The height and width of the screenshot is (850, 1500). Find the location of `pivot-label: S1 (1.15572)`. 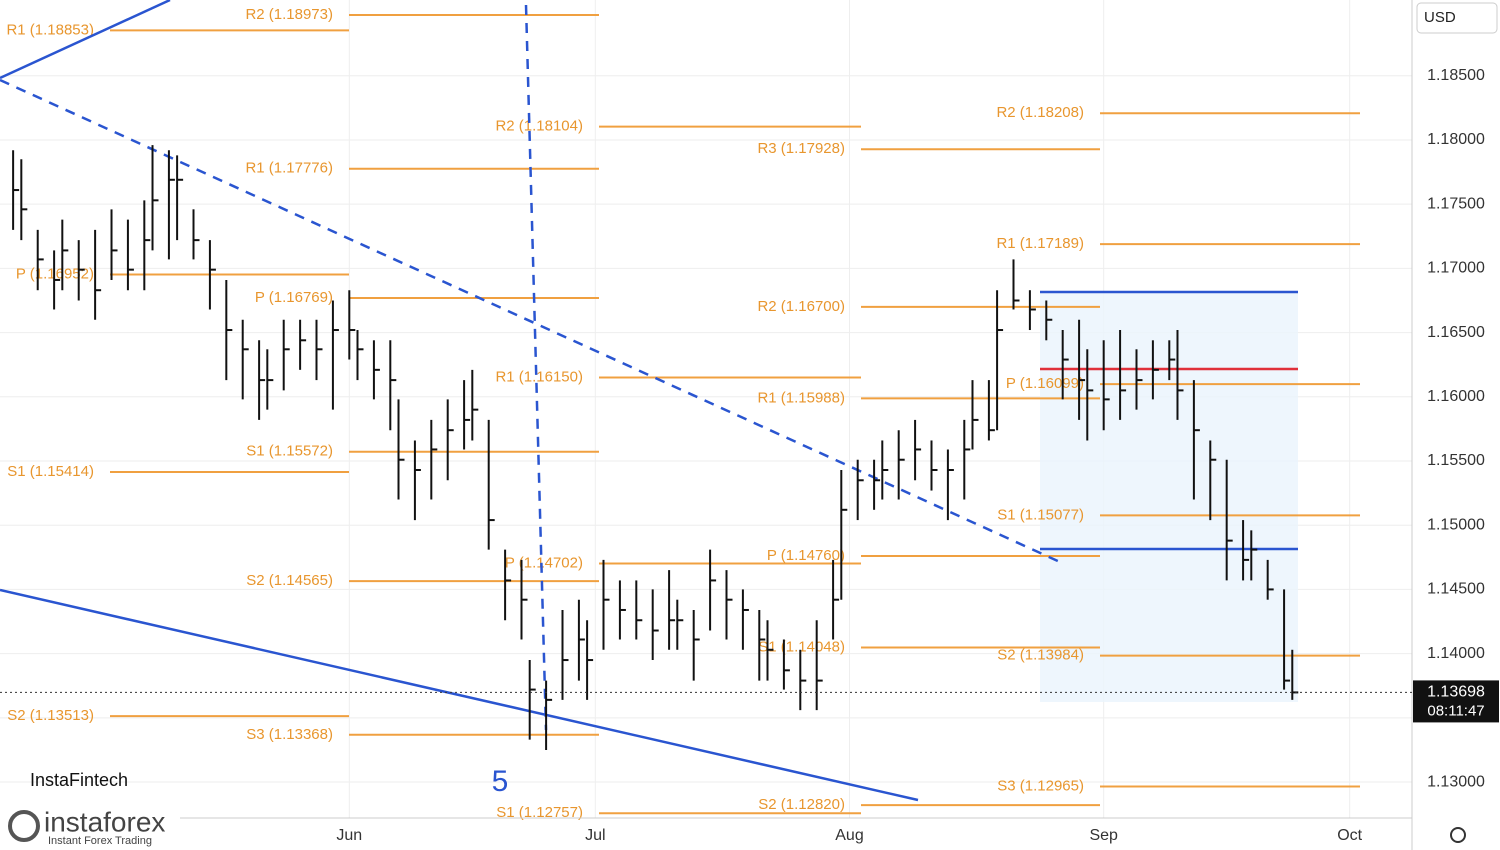

pivot-label: S1 (1.15572) is located at coordinates (289, 451).